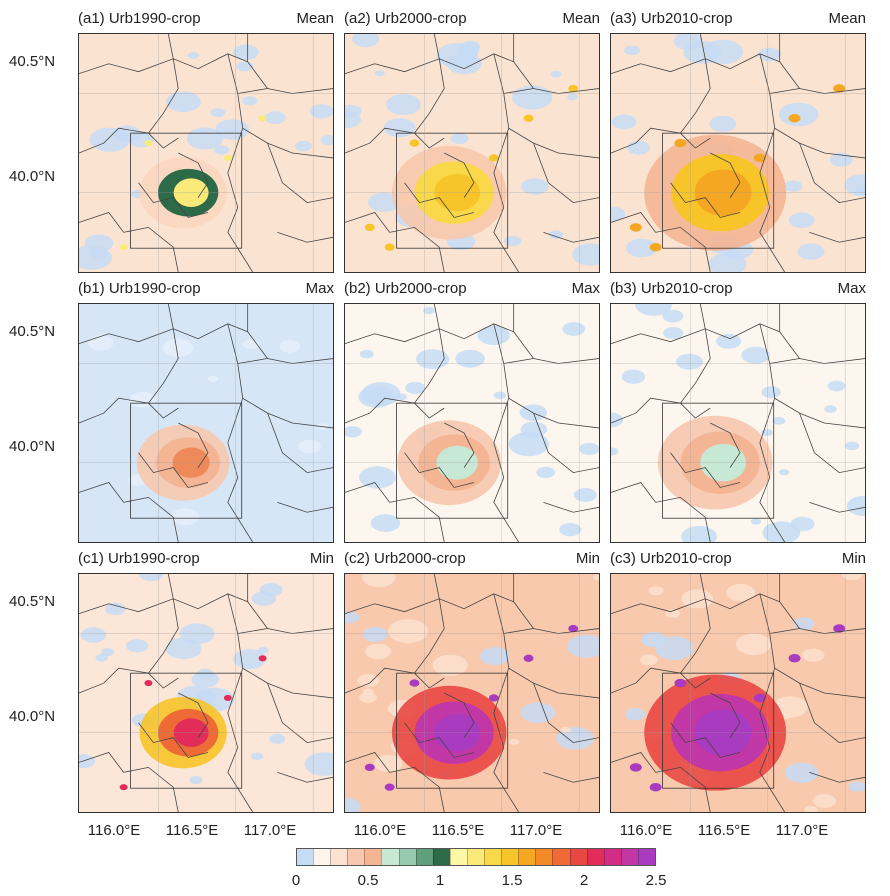 This screenshot has width=890, height=896. I want to click on map-background, so click(472, 423).